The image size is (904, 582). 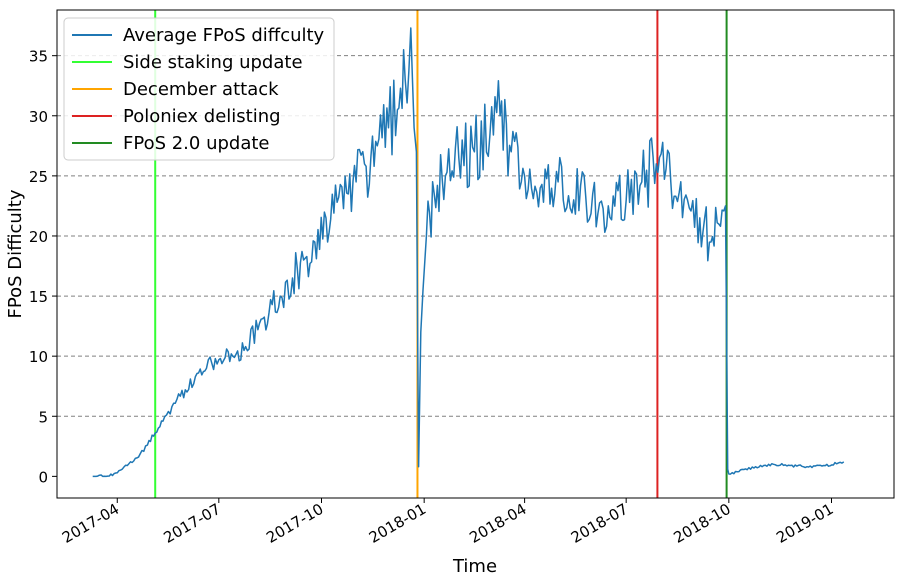 What do you see at coordinates (213, 62) in the screenshot?
I see `legend-label: Side staking update` at bounding box center [213, 62].